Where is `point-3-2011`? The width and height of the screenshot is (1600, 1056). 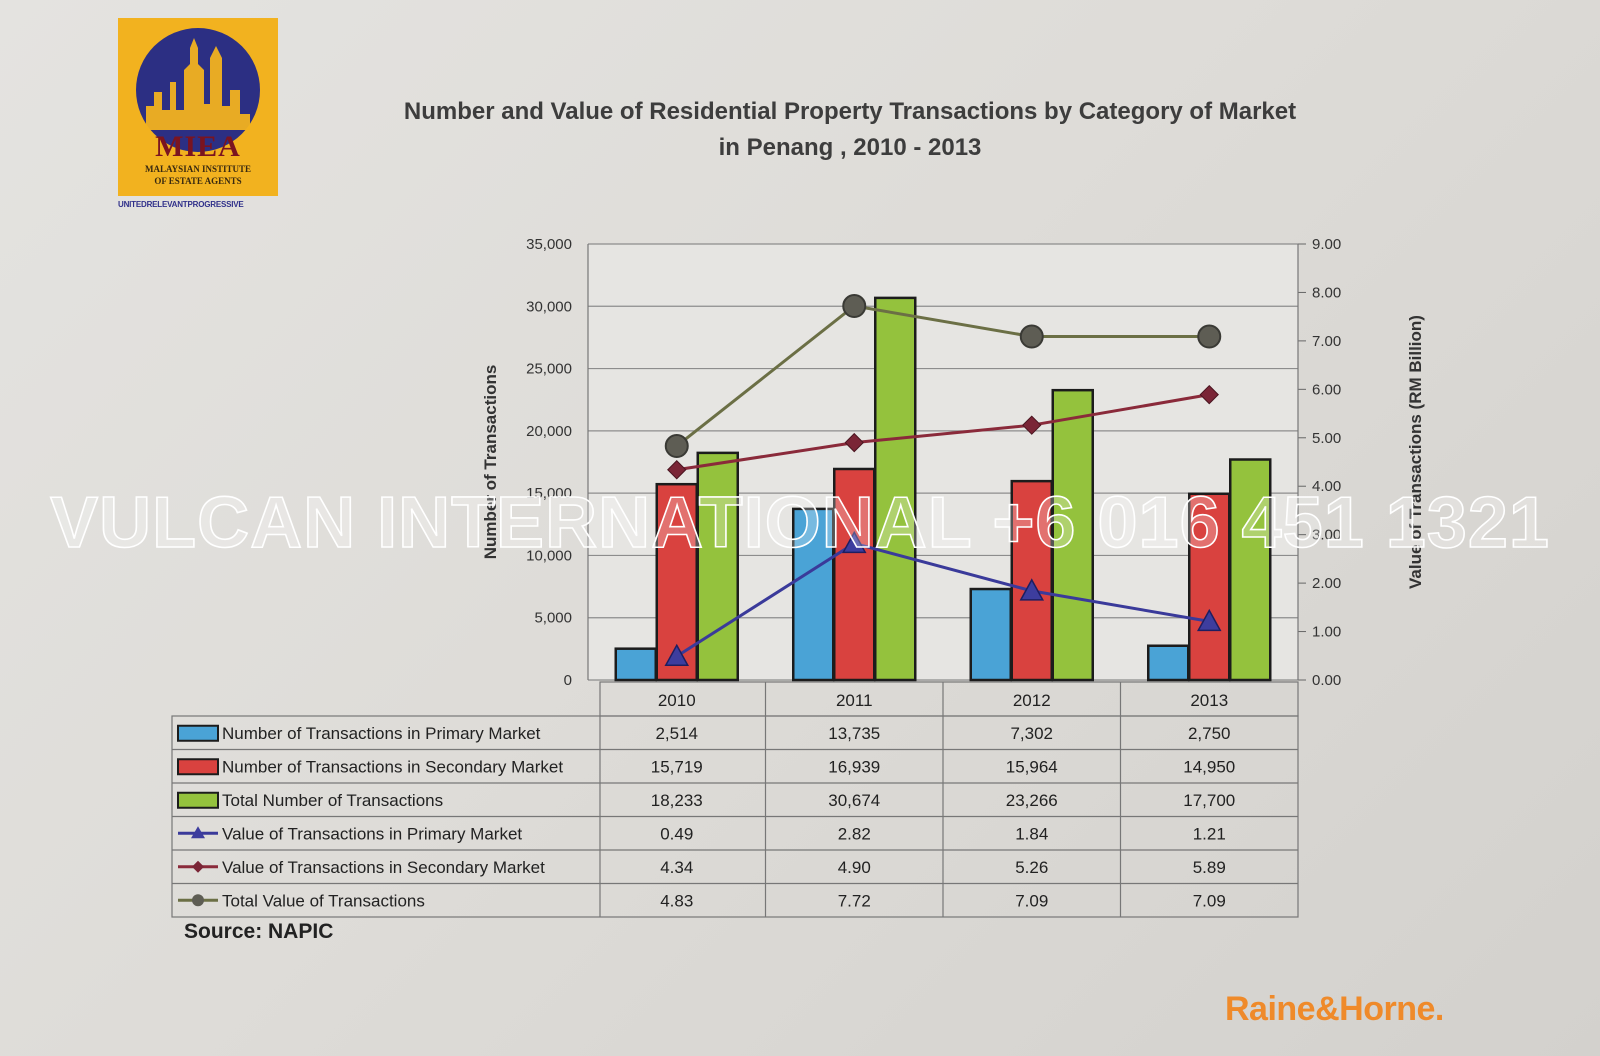 point-3-2011 is located at coordinates (854, 306).